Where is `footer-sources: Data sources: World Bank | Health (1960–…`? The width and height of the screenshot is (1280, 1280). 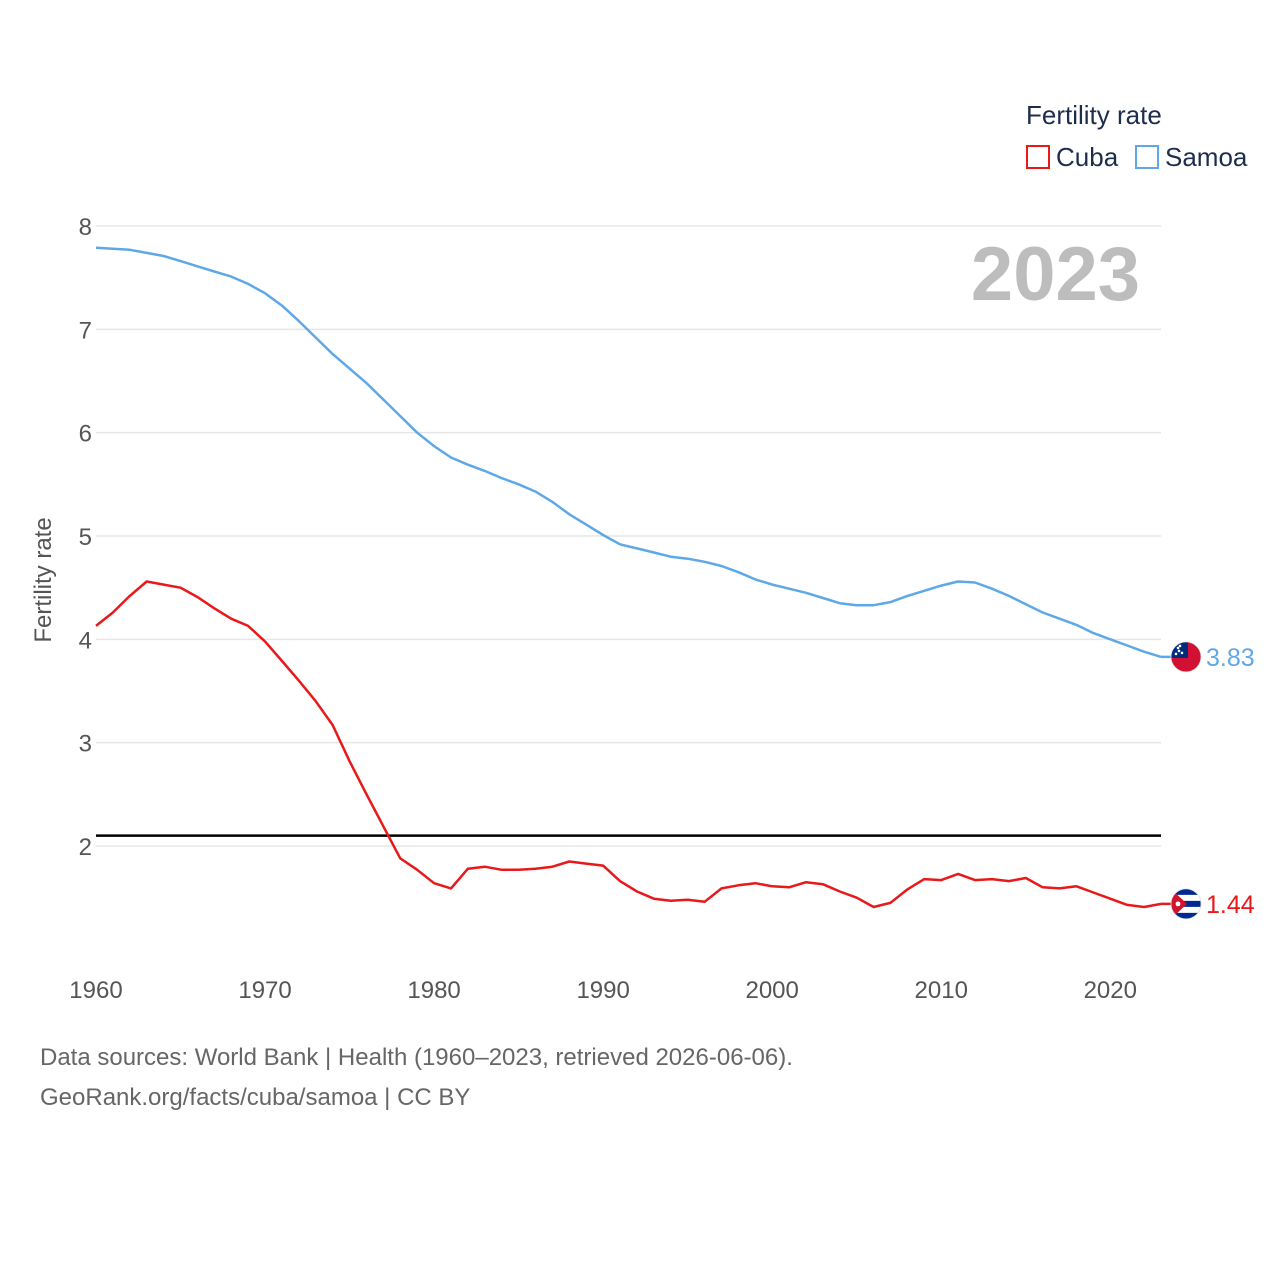 footer-sources: Data sources: World Bank | Health (1960–… is located at coordinates (416, 1057).